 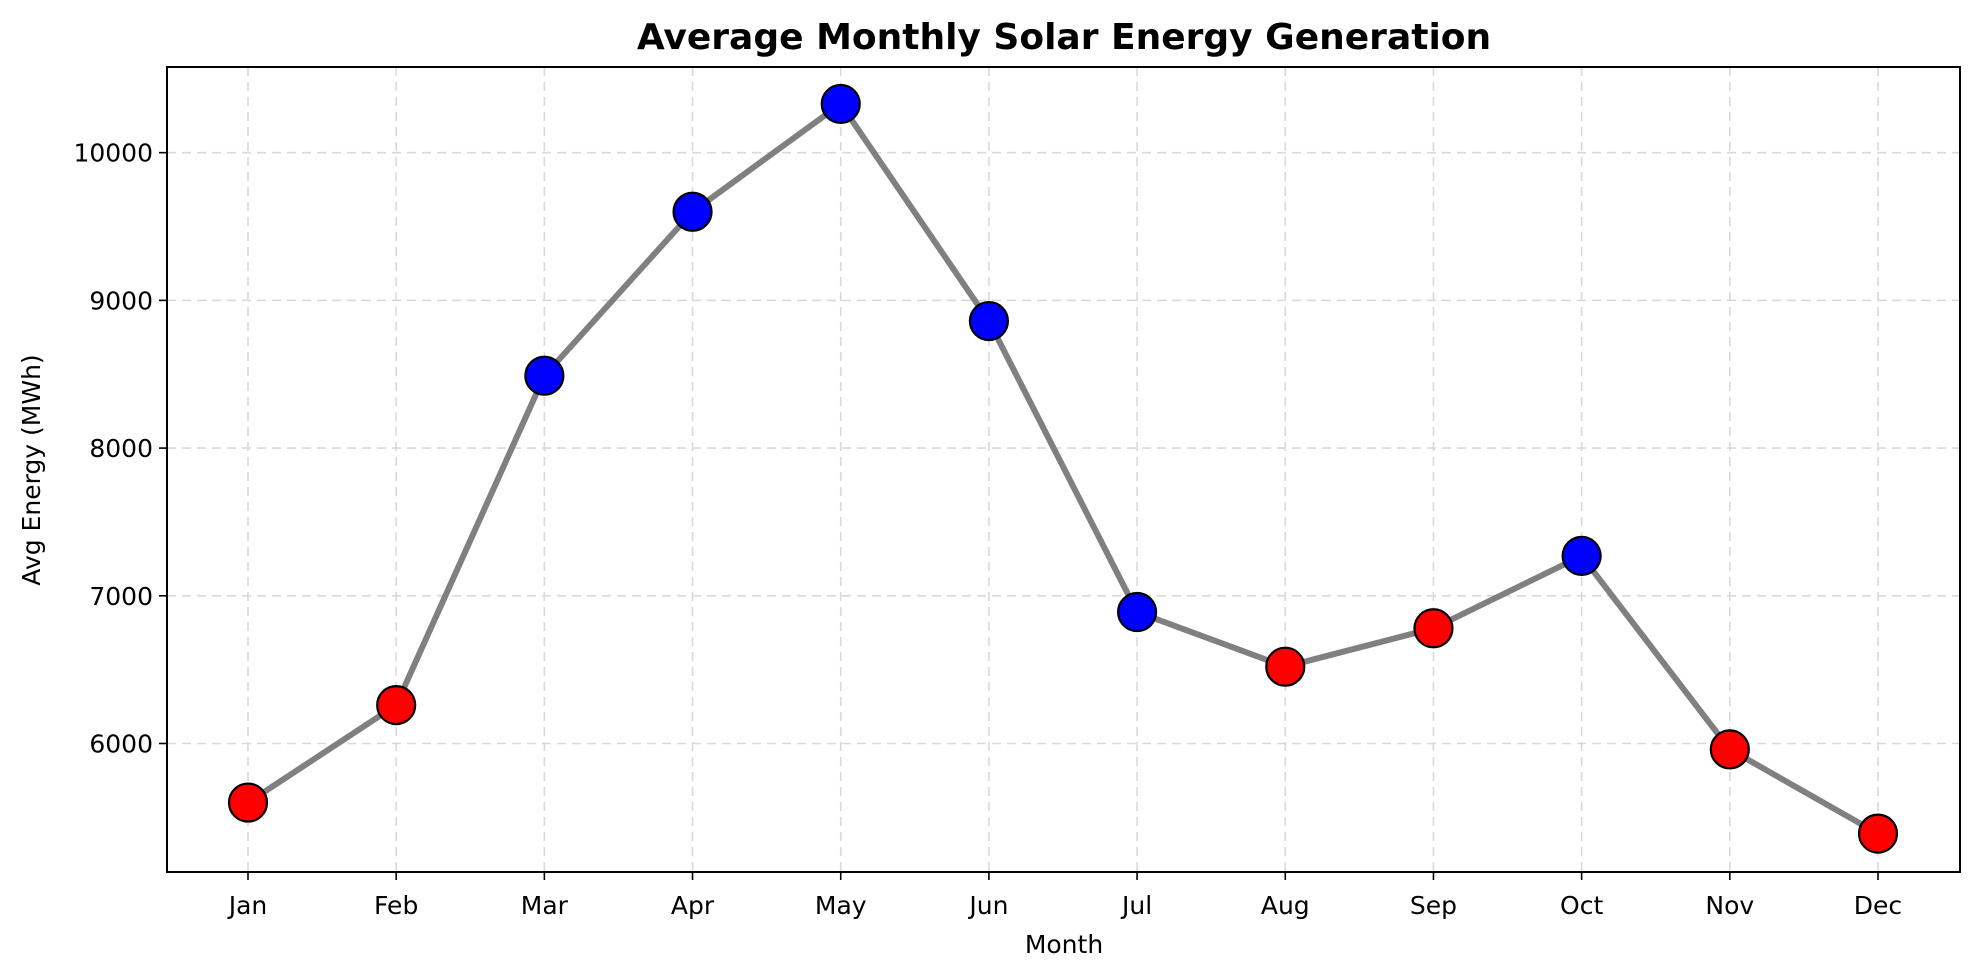 What do you see at coordinates (1581, 905) in the screenshot?
I see `x-tick-label: Oct` at bounding box center [1581, 905].